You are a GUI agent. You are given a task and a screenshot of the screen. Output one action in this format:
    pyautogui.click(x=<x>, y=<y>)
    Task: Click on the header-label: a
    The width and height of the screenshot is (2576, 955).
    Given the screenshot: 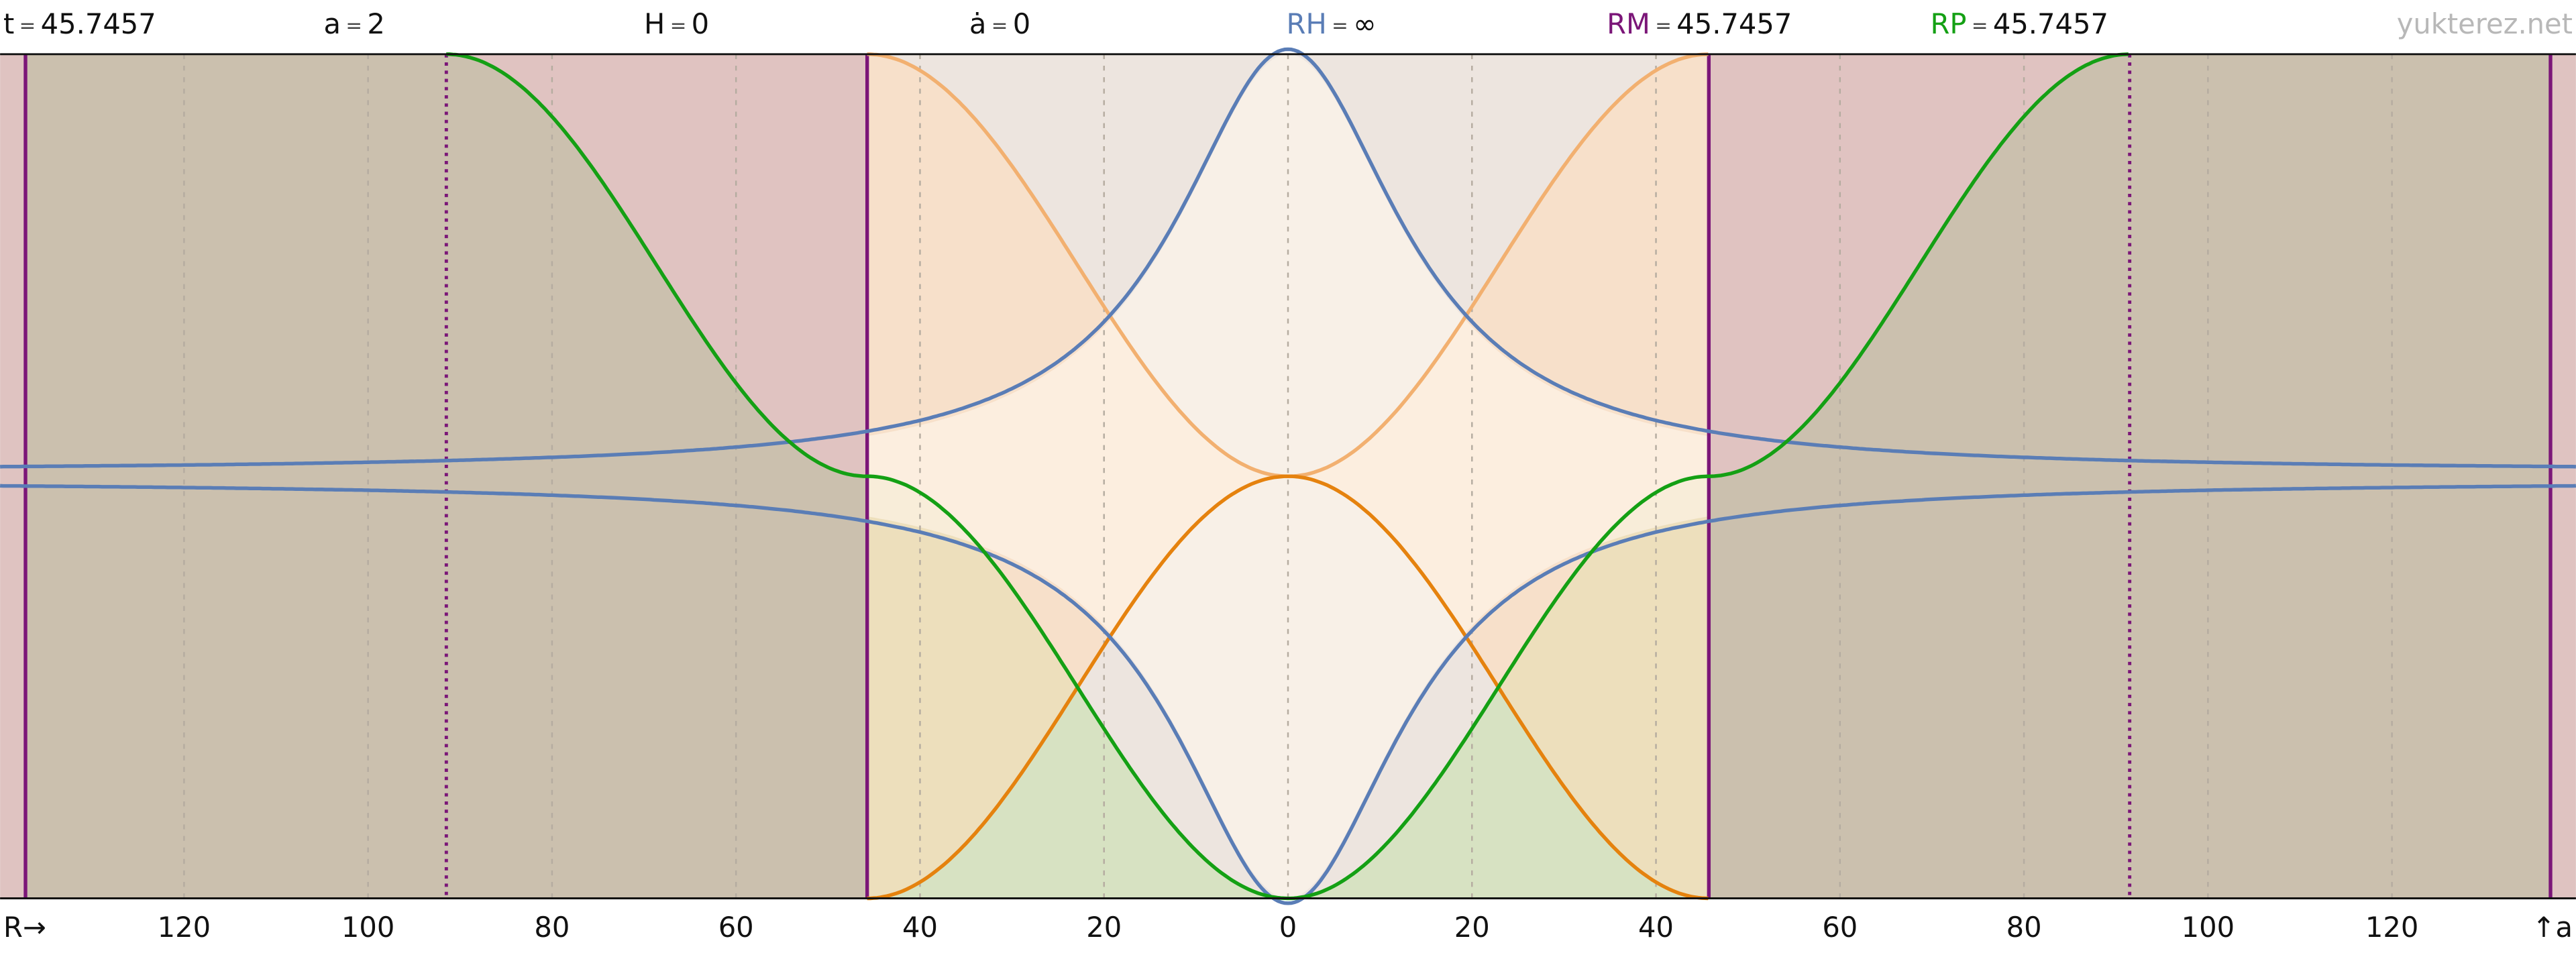 What is the action you would take?
    pyautogui.click(x=332, y=23)
    